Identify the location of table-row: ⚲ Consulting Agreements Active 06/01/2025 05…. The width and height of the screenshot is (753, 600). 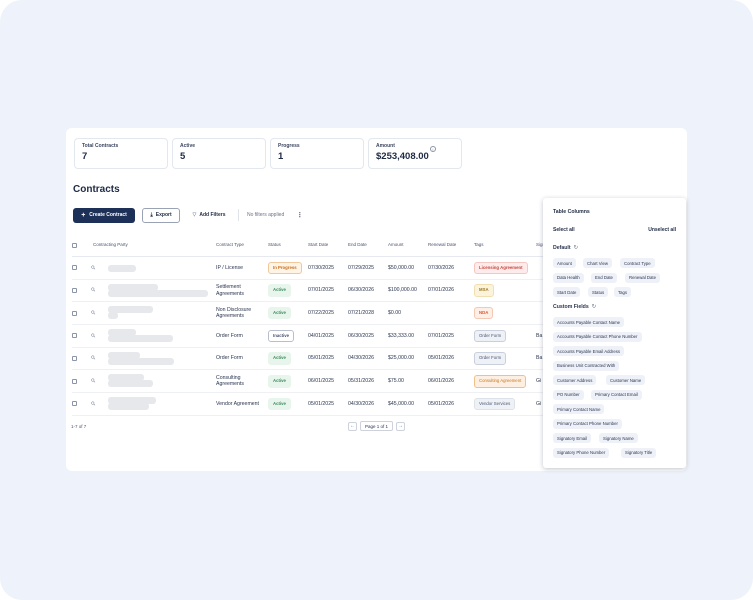
(307, 382).